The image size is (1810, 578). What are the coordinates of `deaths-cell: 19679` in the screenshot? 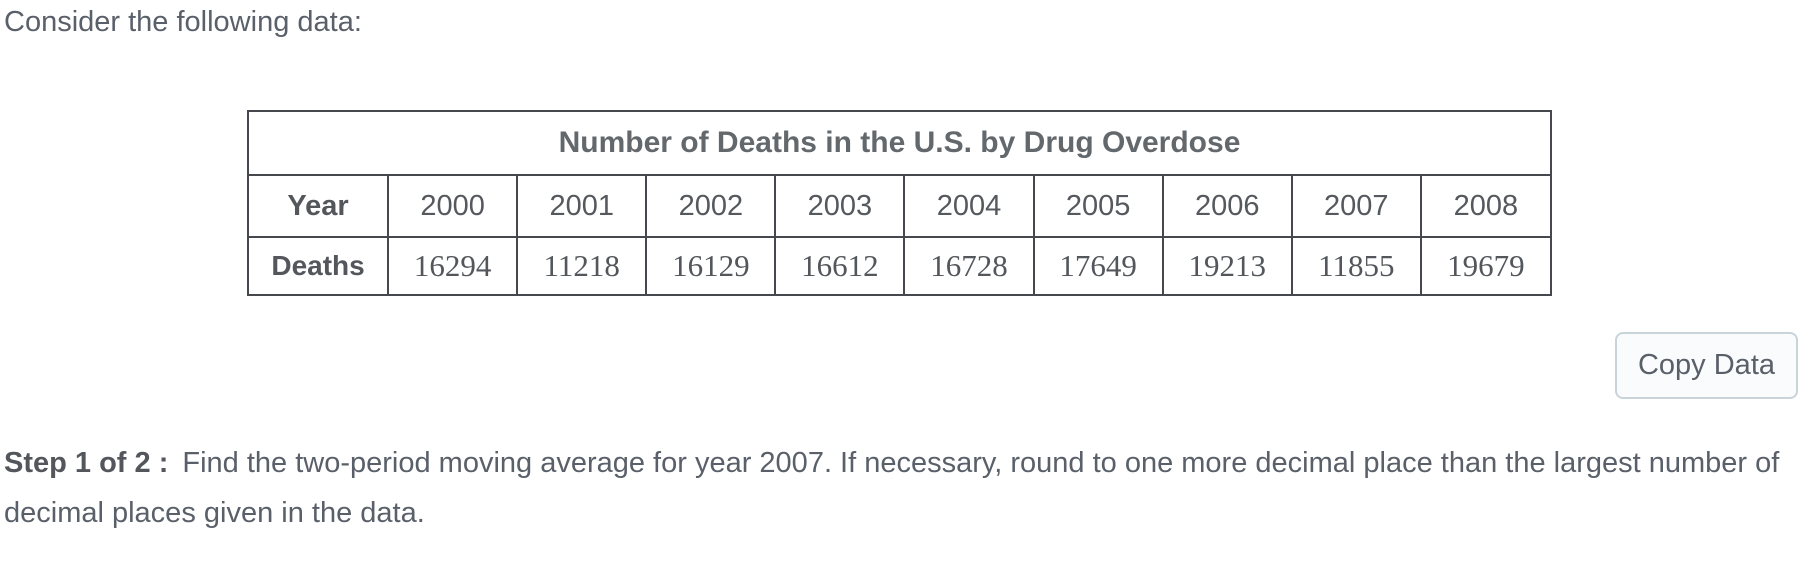 It's located at (1486, 266).